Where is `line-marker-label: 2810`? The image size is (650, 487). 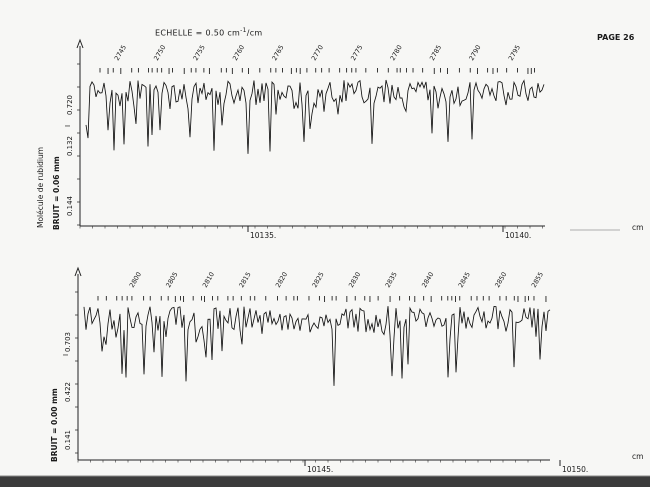 line-marker-label: 2810 is located at coordinates (208, 280).